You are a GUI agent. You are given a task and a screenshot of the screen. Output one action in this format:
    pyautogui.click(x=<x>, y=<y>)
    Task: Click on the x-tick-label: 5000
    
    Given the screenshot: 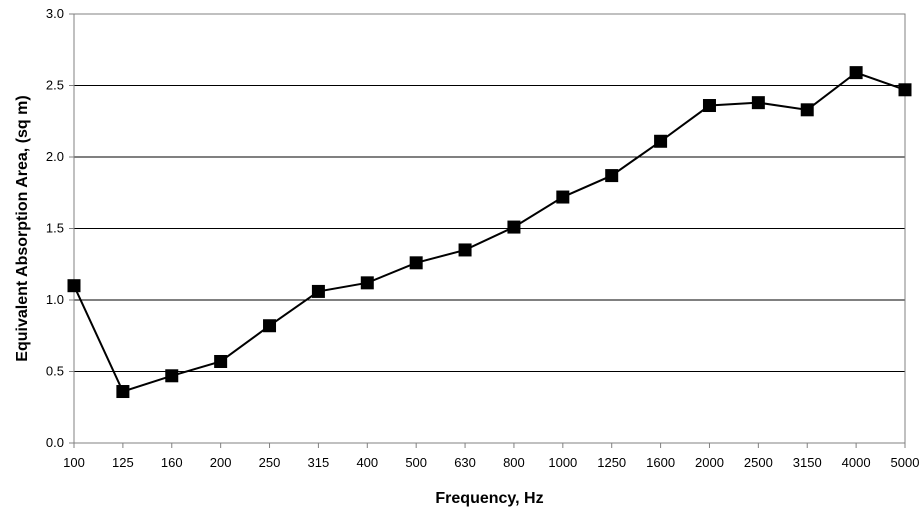 What is the action you would take?
    pyautogui.click(x=905, y=462)
    